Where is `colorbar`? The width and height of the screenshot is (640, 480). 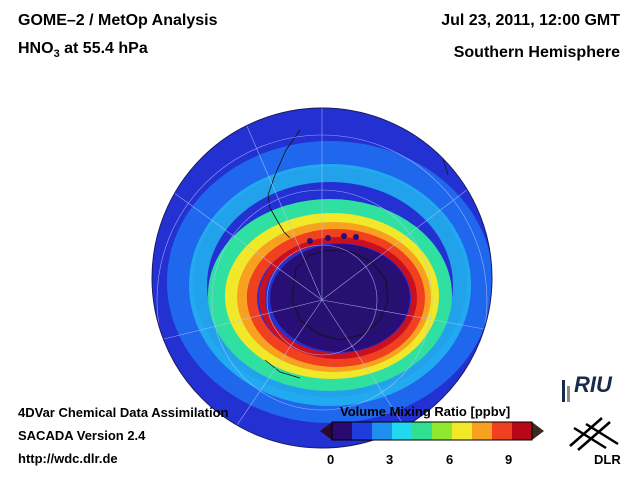
colorbar is located at coordinates (432, 431).